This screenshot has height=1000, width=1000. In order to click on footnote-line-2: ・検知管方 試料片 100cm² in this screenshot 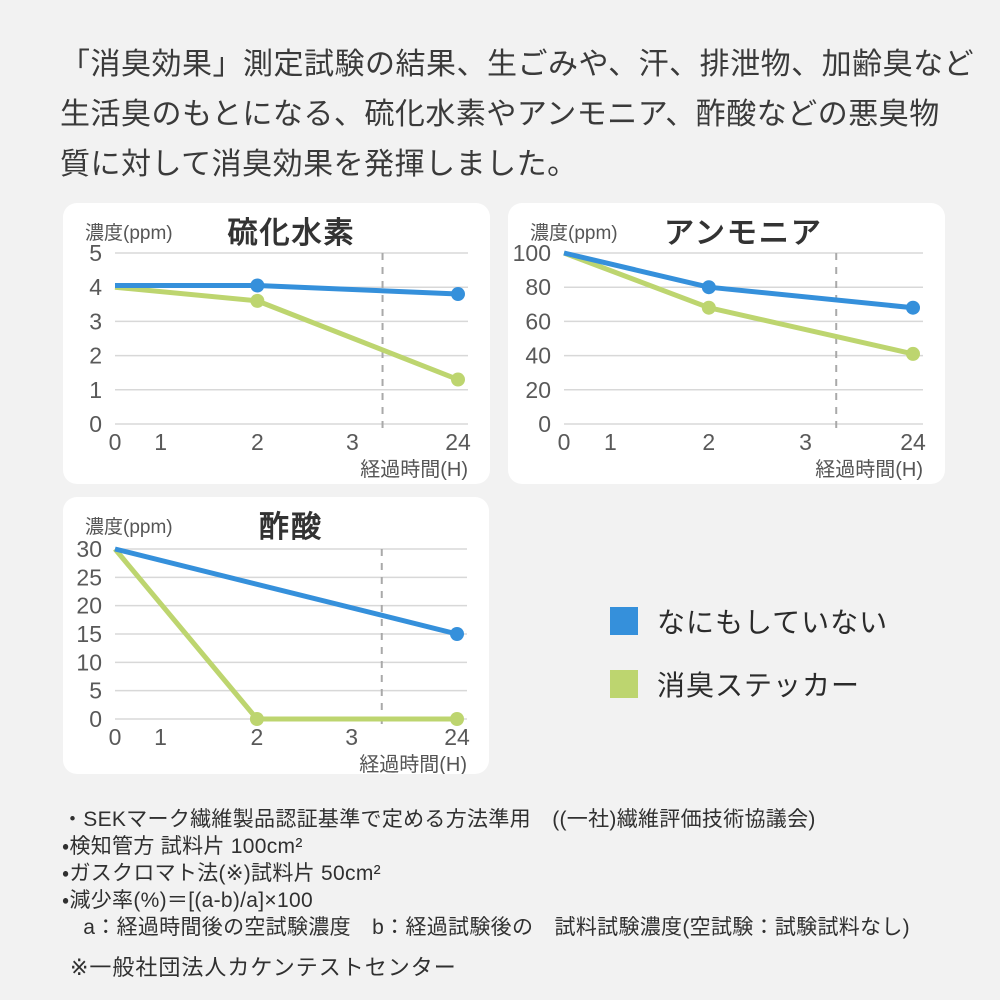, I will do `click(182, 846)`.